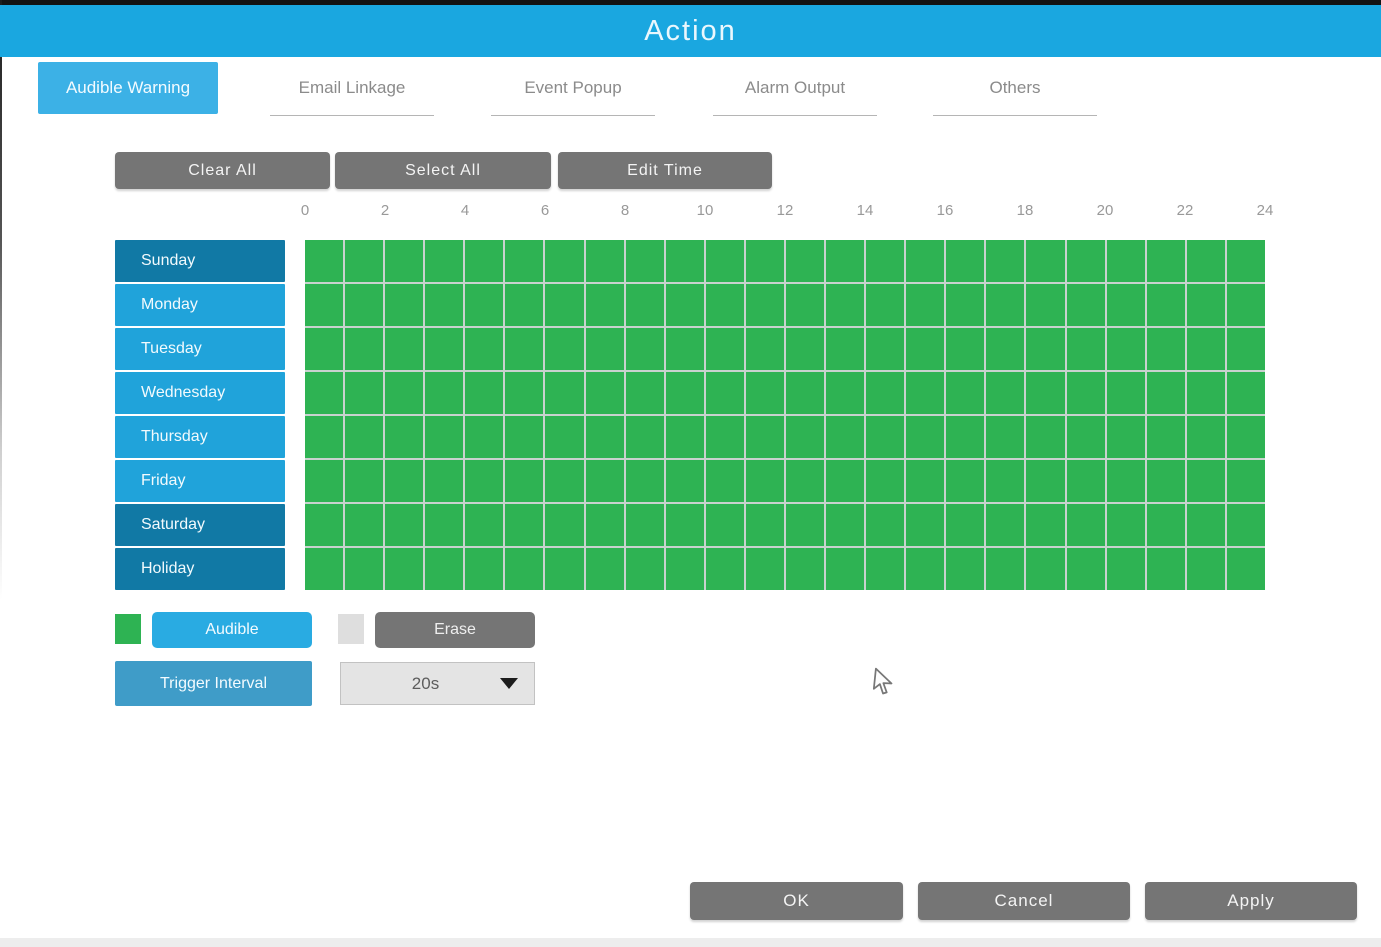 Image resolution: width=1381 pixels, height=947 pixels. Describe the element at coordinates (795, 89) in the screenshot. I see `tab-alarm-output: Alarm Output` at that location.